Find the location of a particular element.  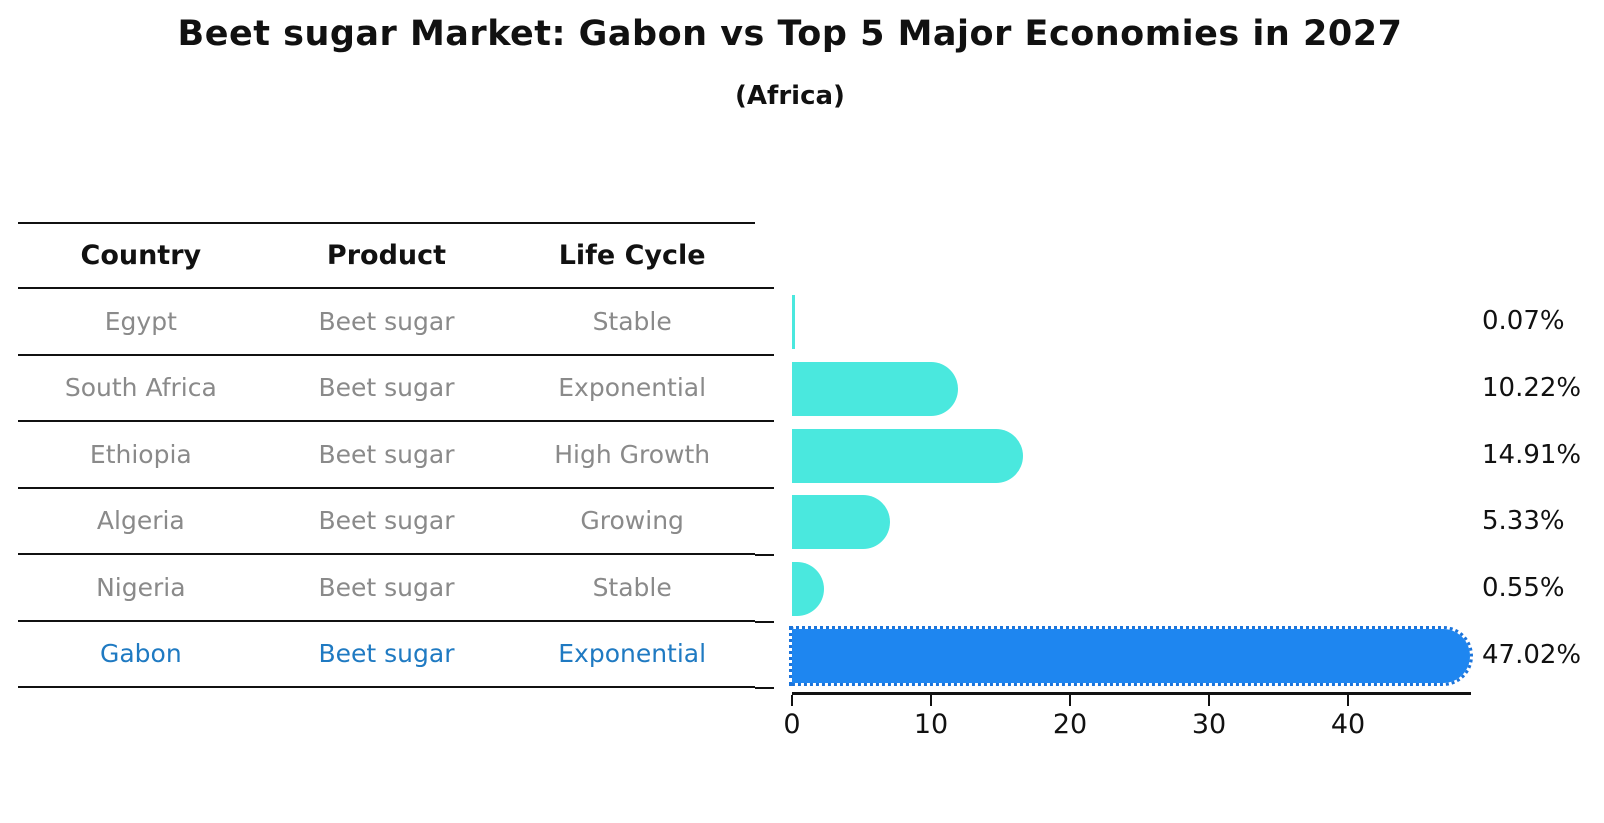

table-row-ethiopia: Ethiopia Beet sugar High Growth is located at coordinates (386, 455).